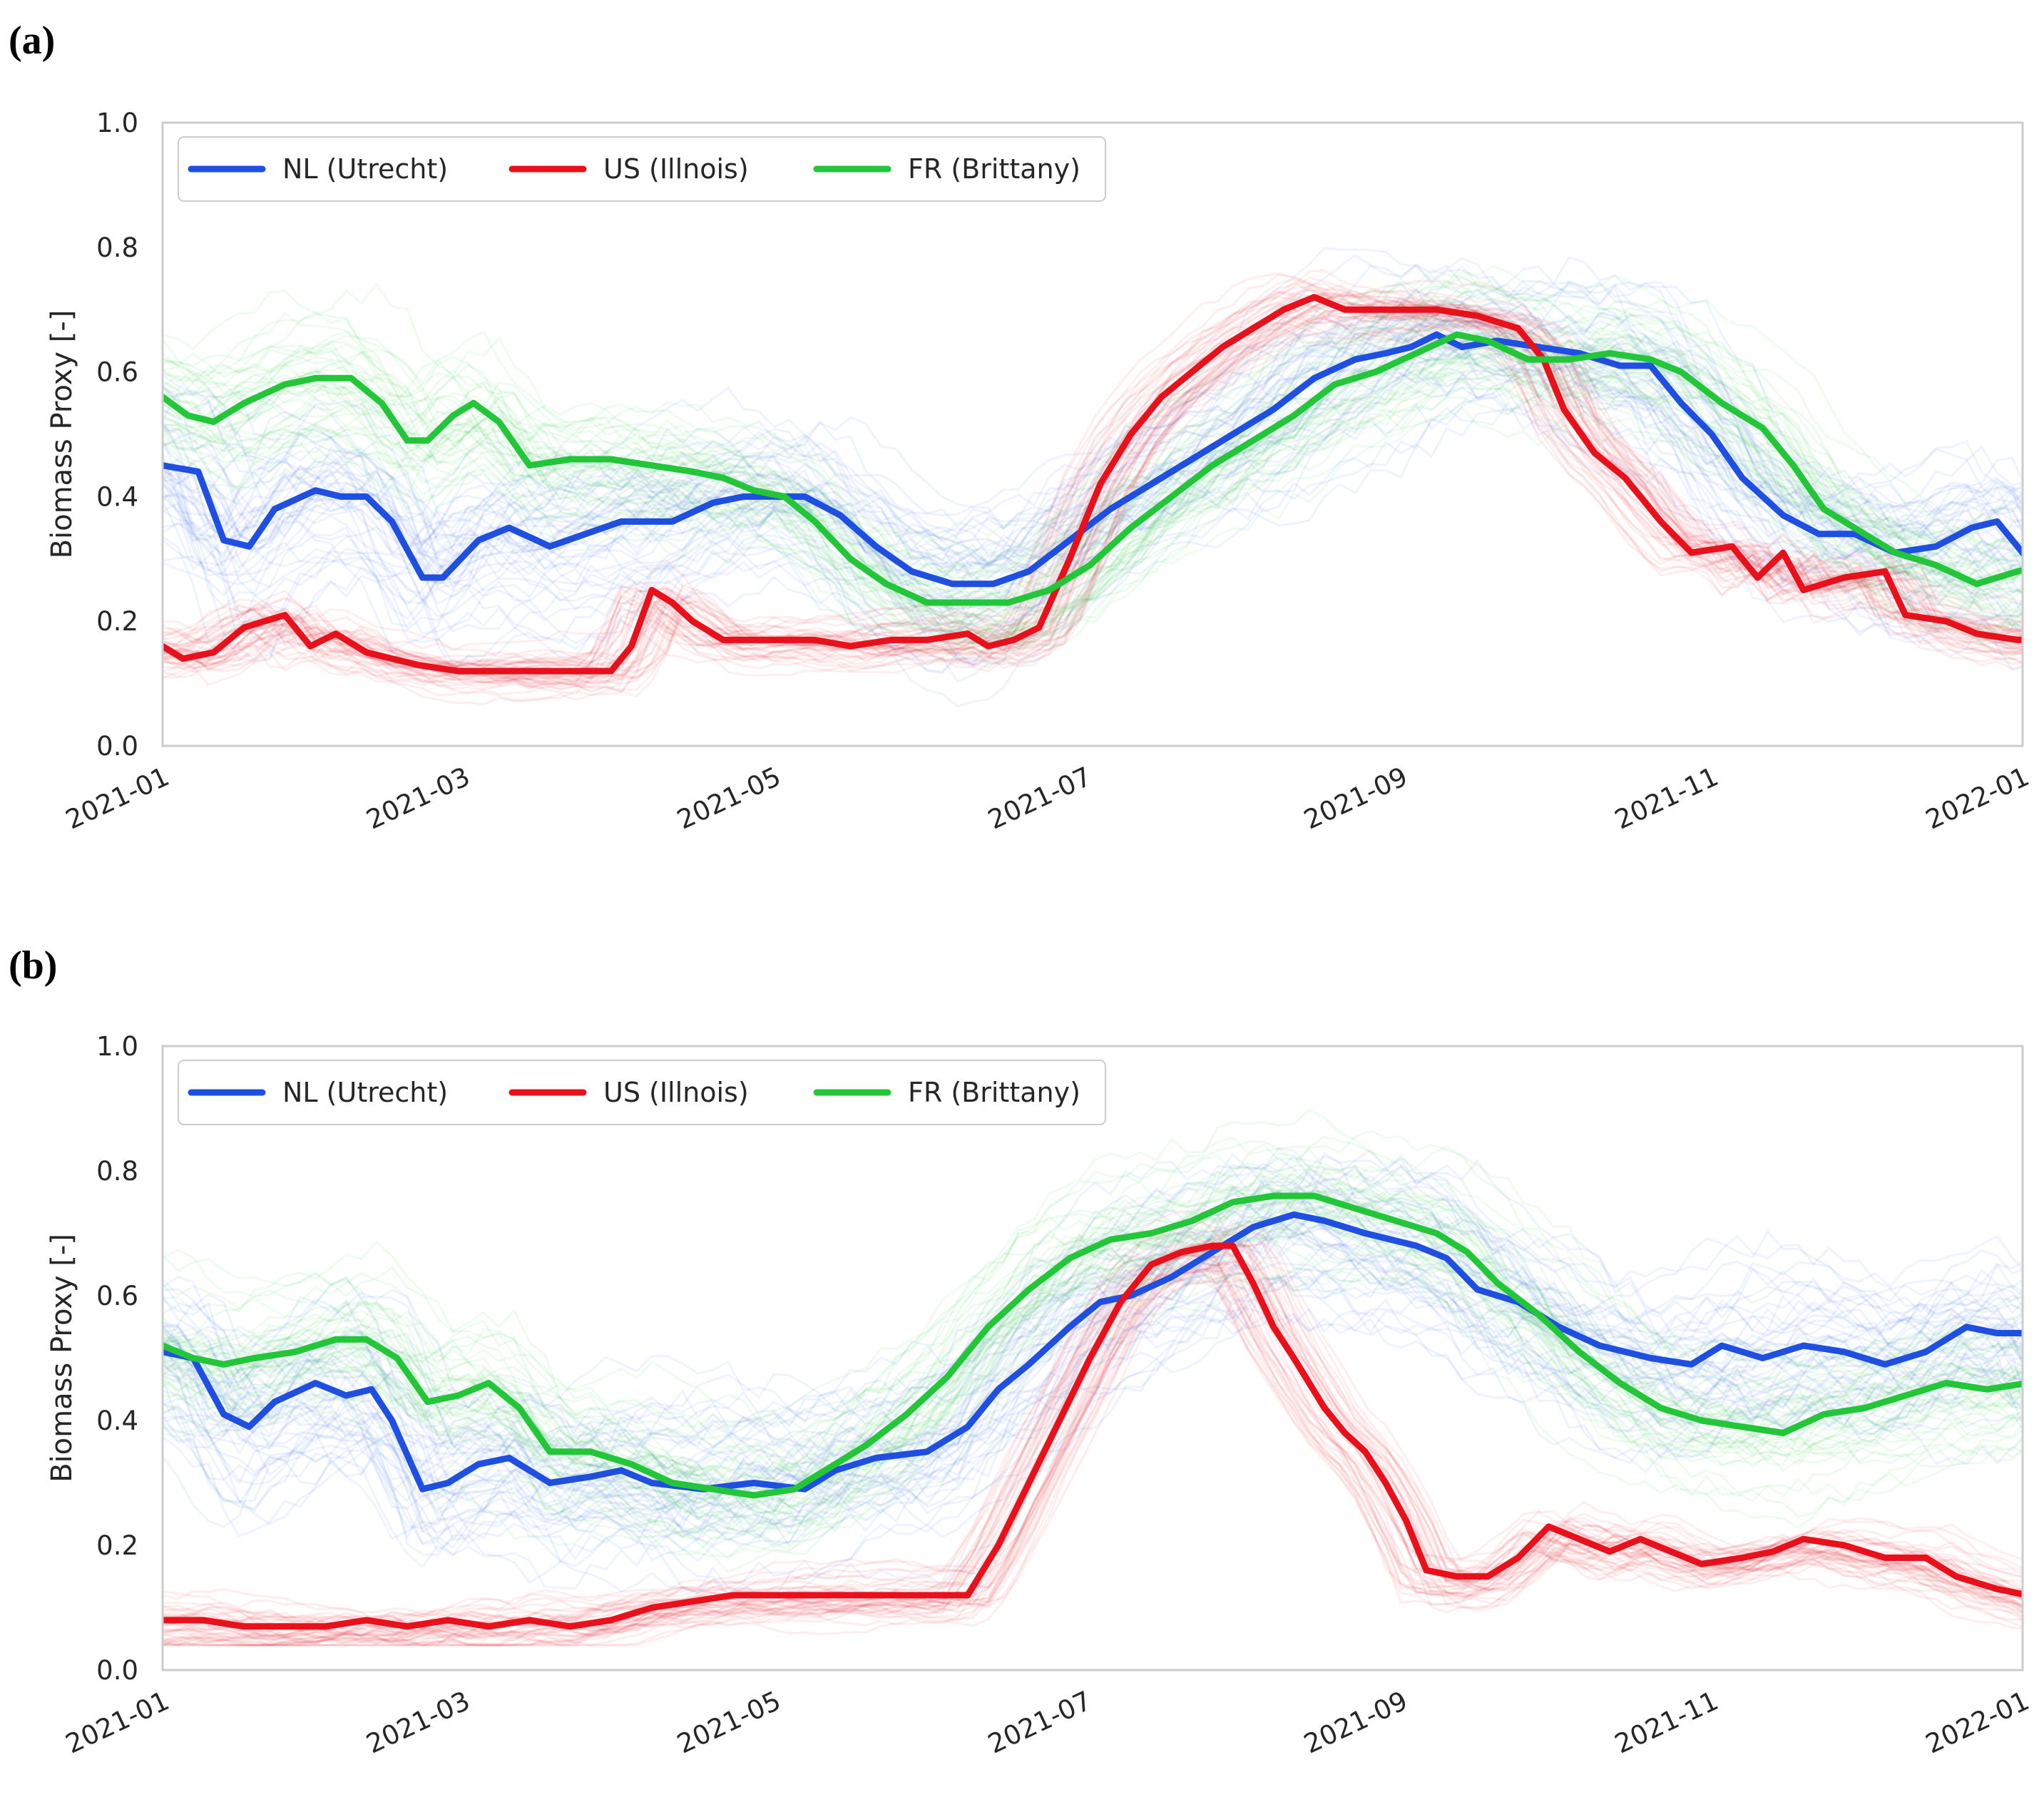  What do you see at coordinates (33, 965) in the screenshot?
I see `panel-label: (b)` at bounding box center [33, 965].